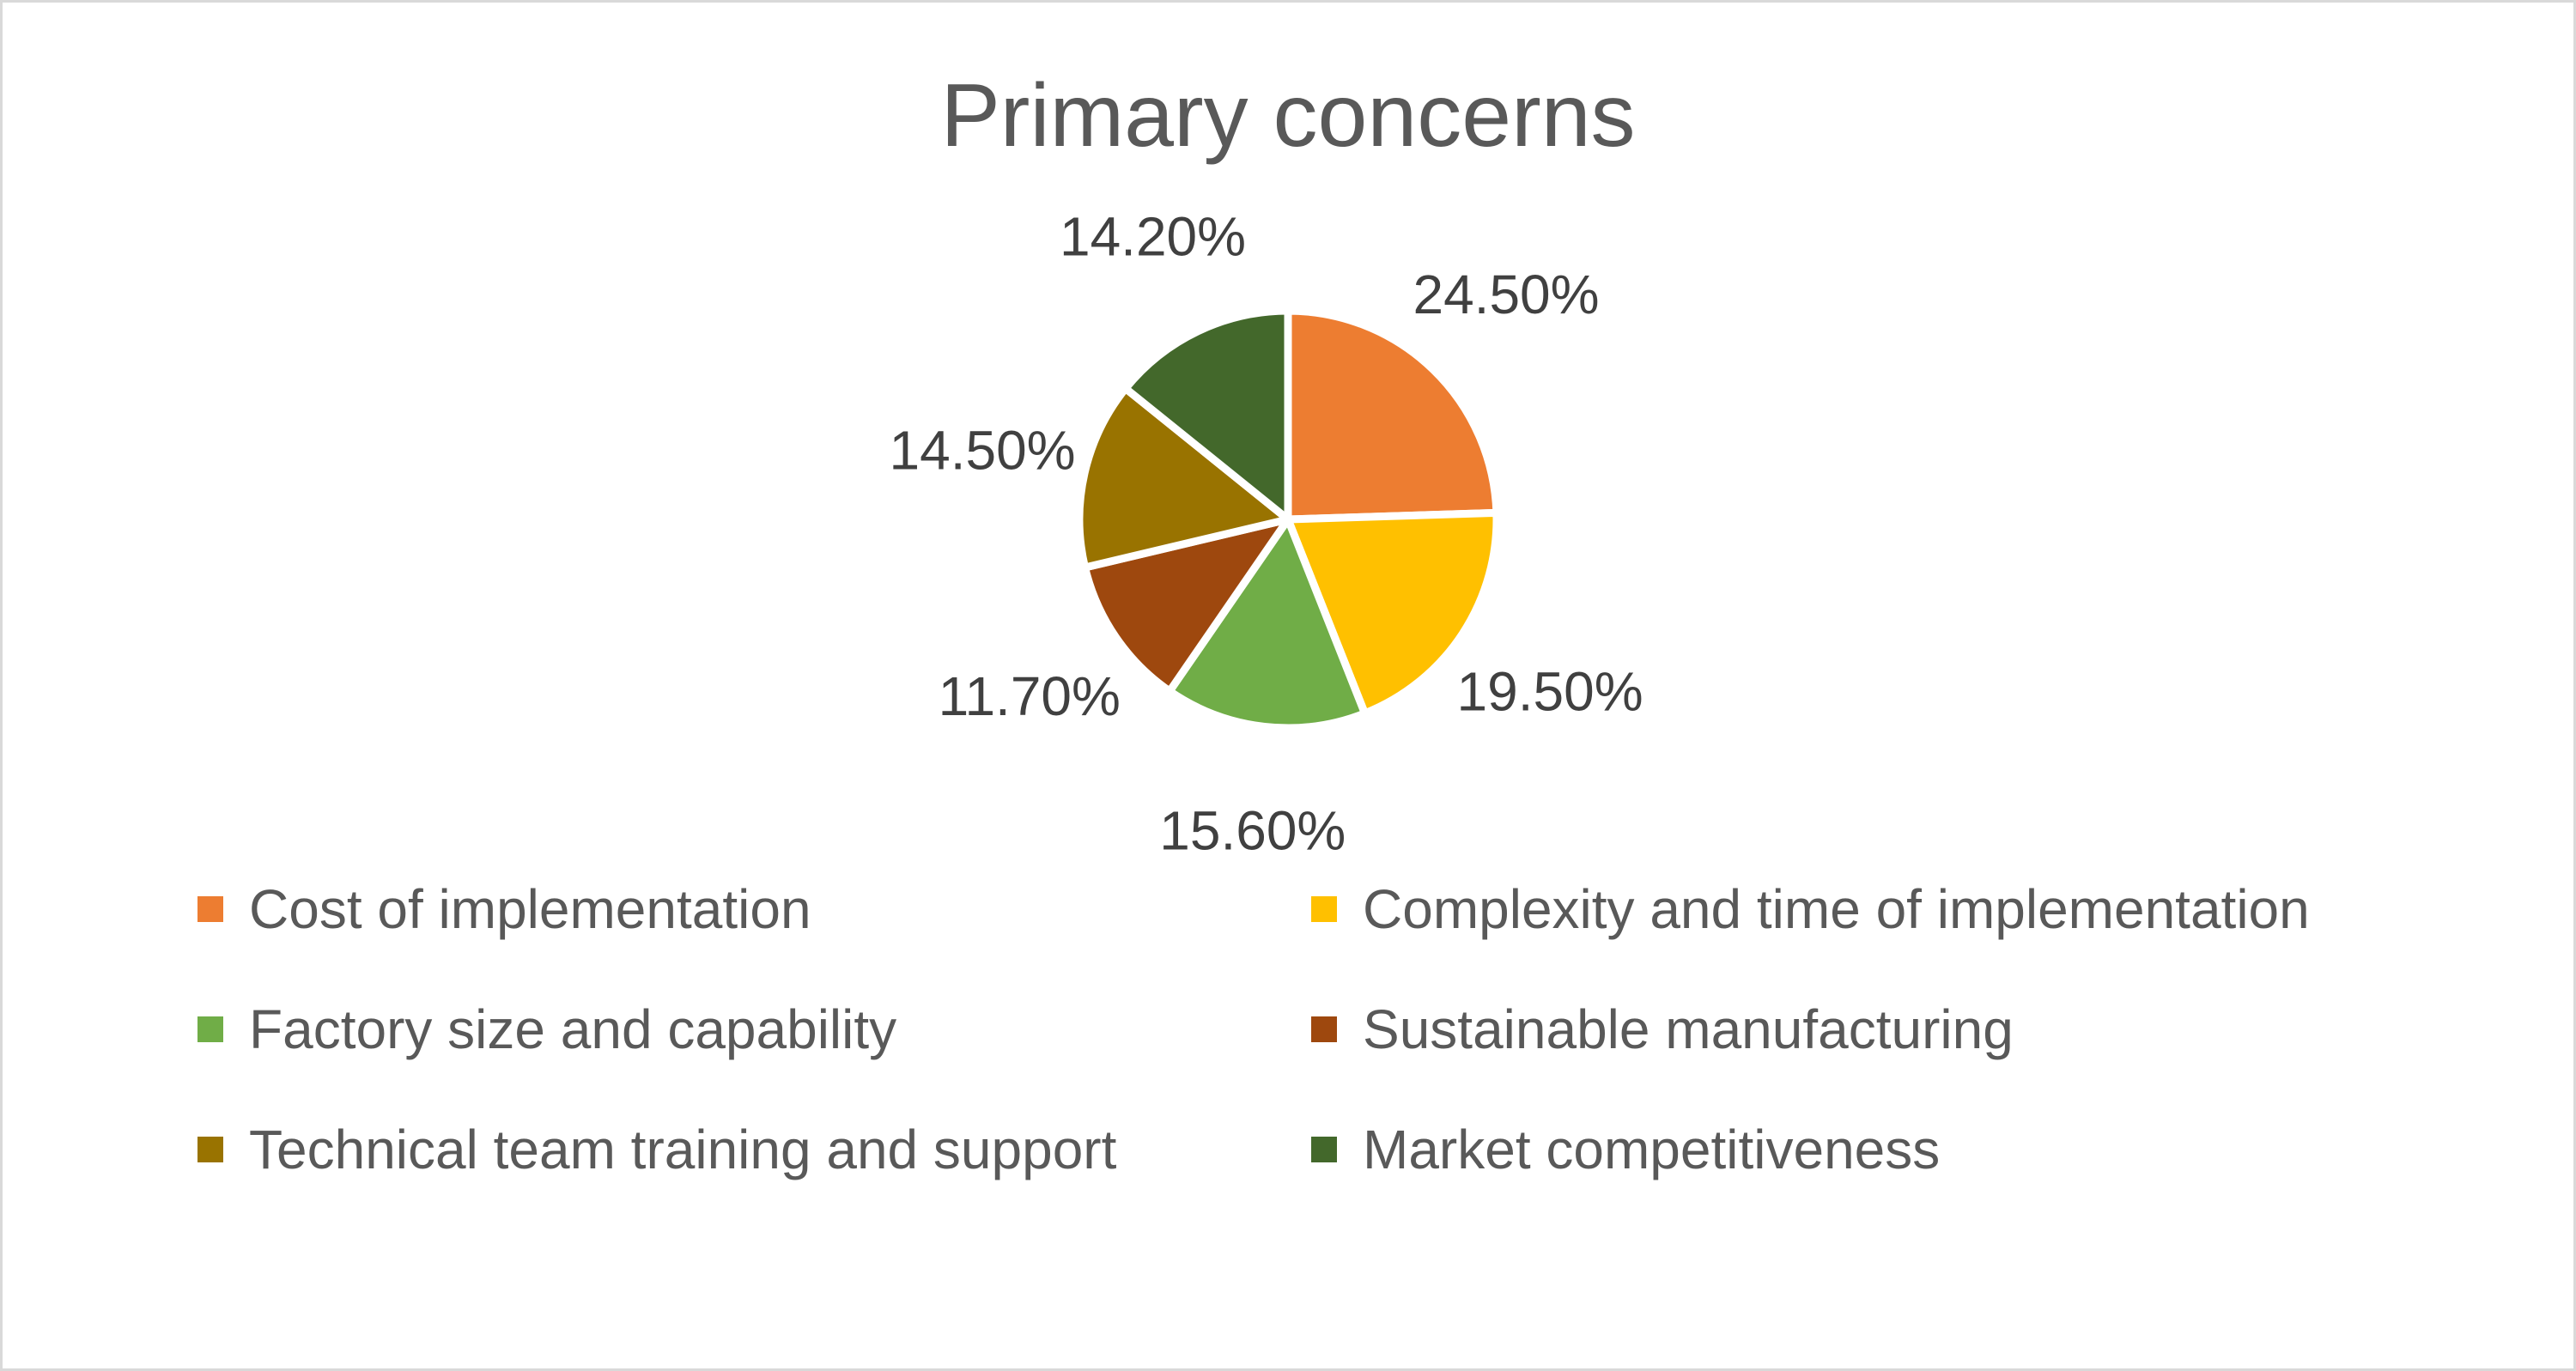 This screenshot has width=2576, height=1371. I want to click on data-label-complexity-and-time-of-implementation: 19.50%, so click(1550, 691).